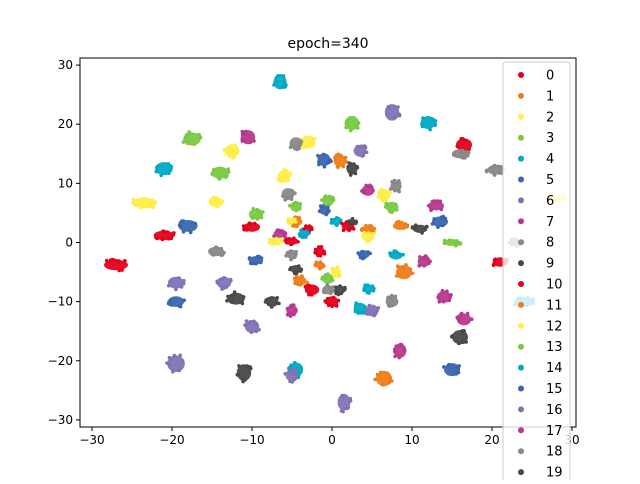 Image resolution: width=640 pixels, height=484 pixels. I want to click on legend-entry: 13, so click(540, 347).